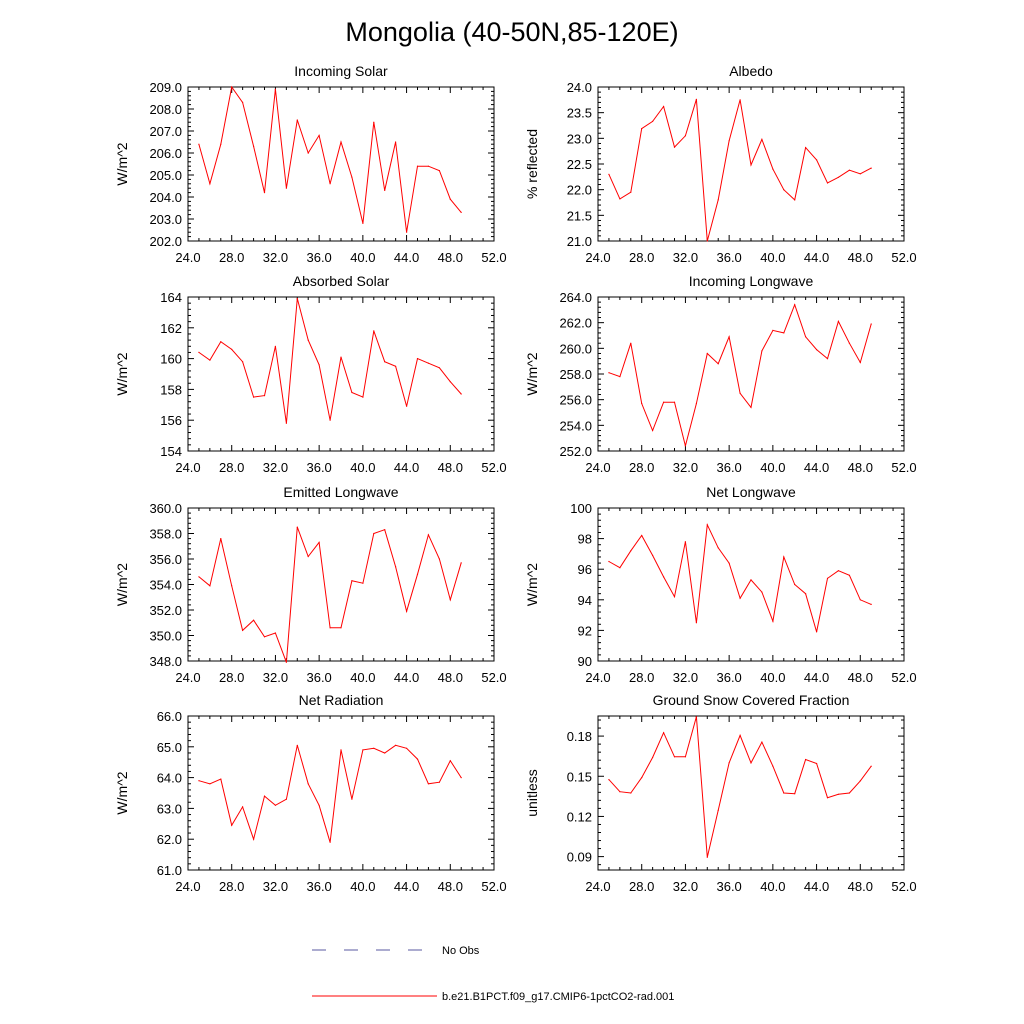 The height and width of the screenshot is (1024, 1024). Describe the element at coordinates (597, 257) in the screenshot. I see `x-tick-label: 24.0` at that location.